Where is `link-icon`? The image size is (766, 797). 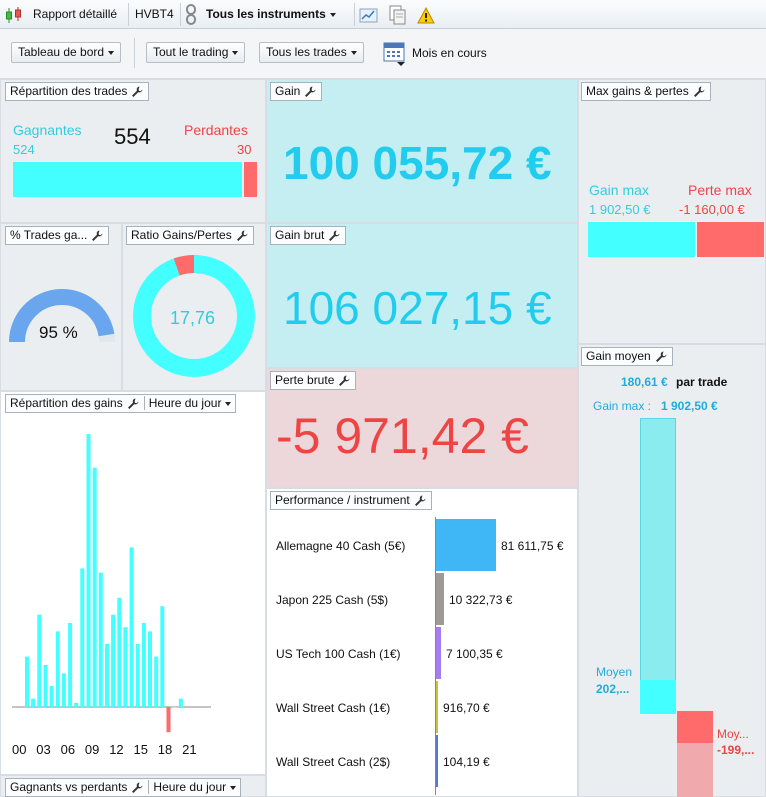 link-icon is located at coordinates (191, 14).